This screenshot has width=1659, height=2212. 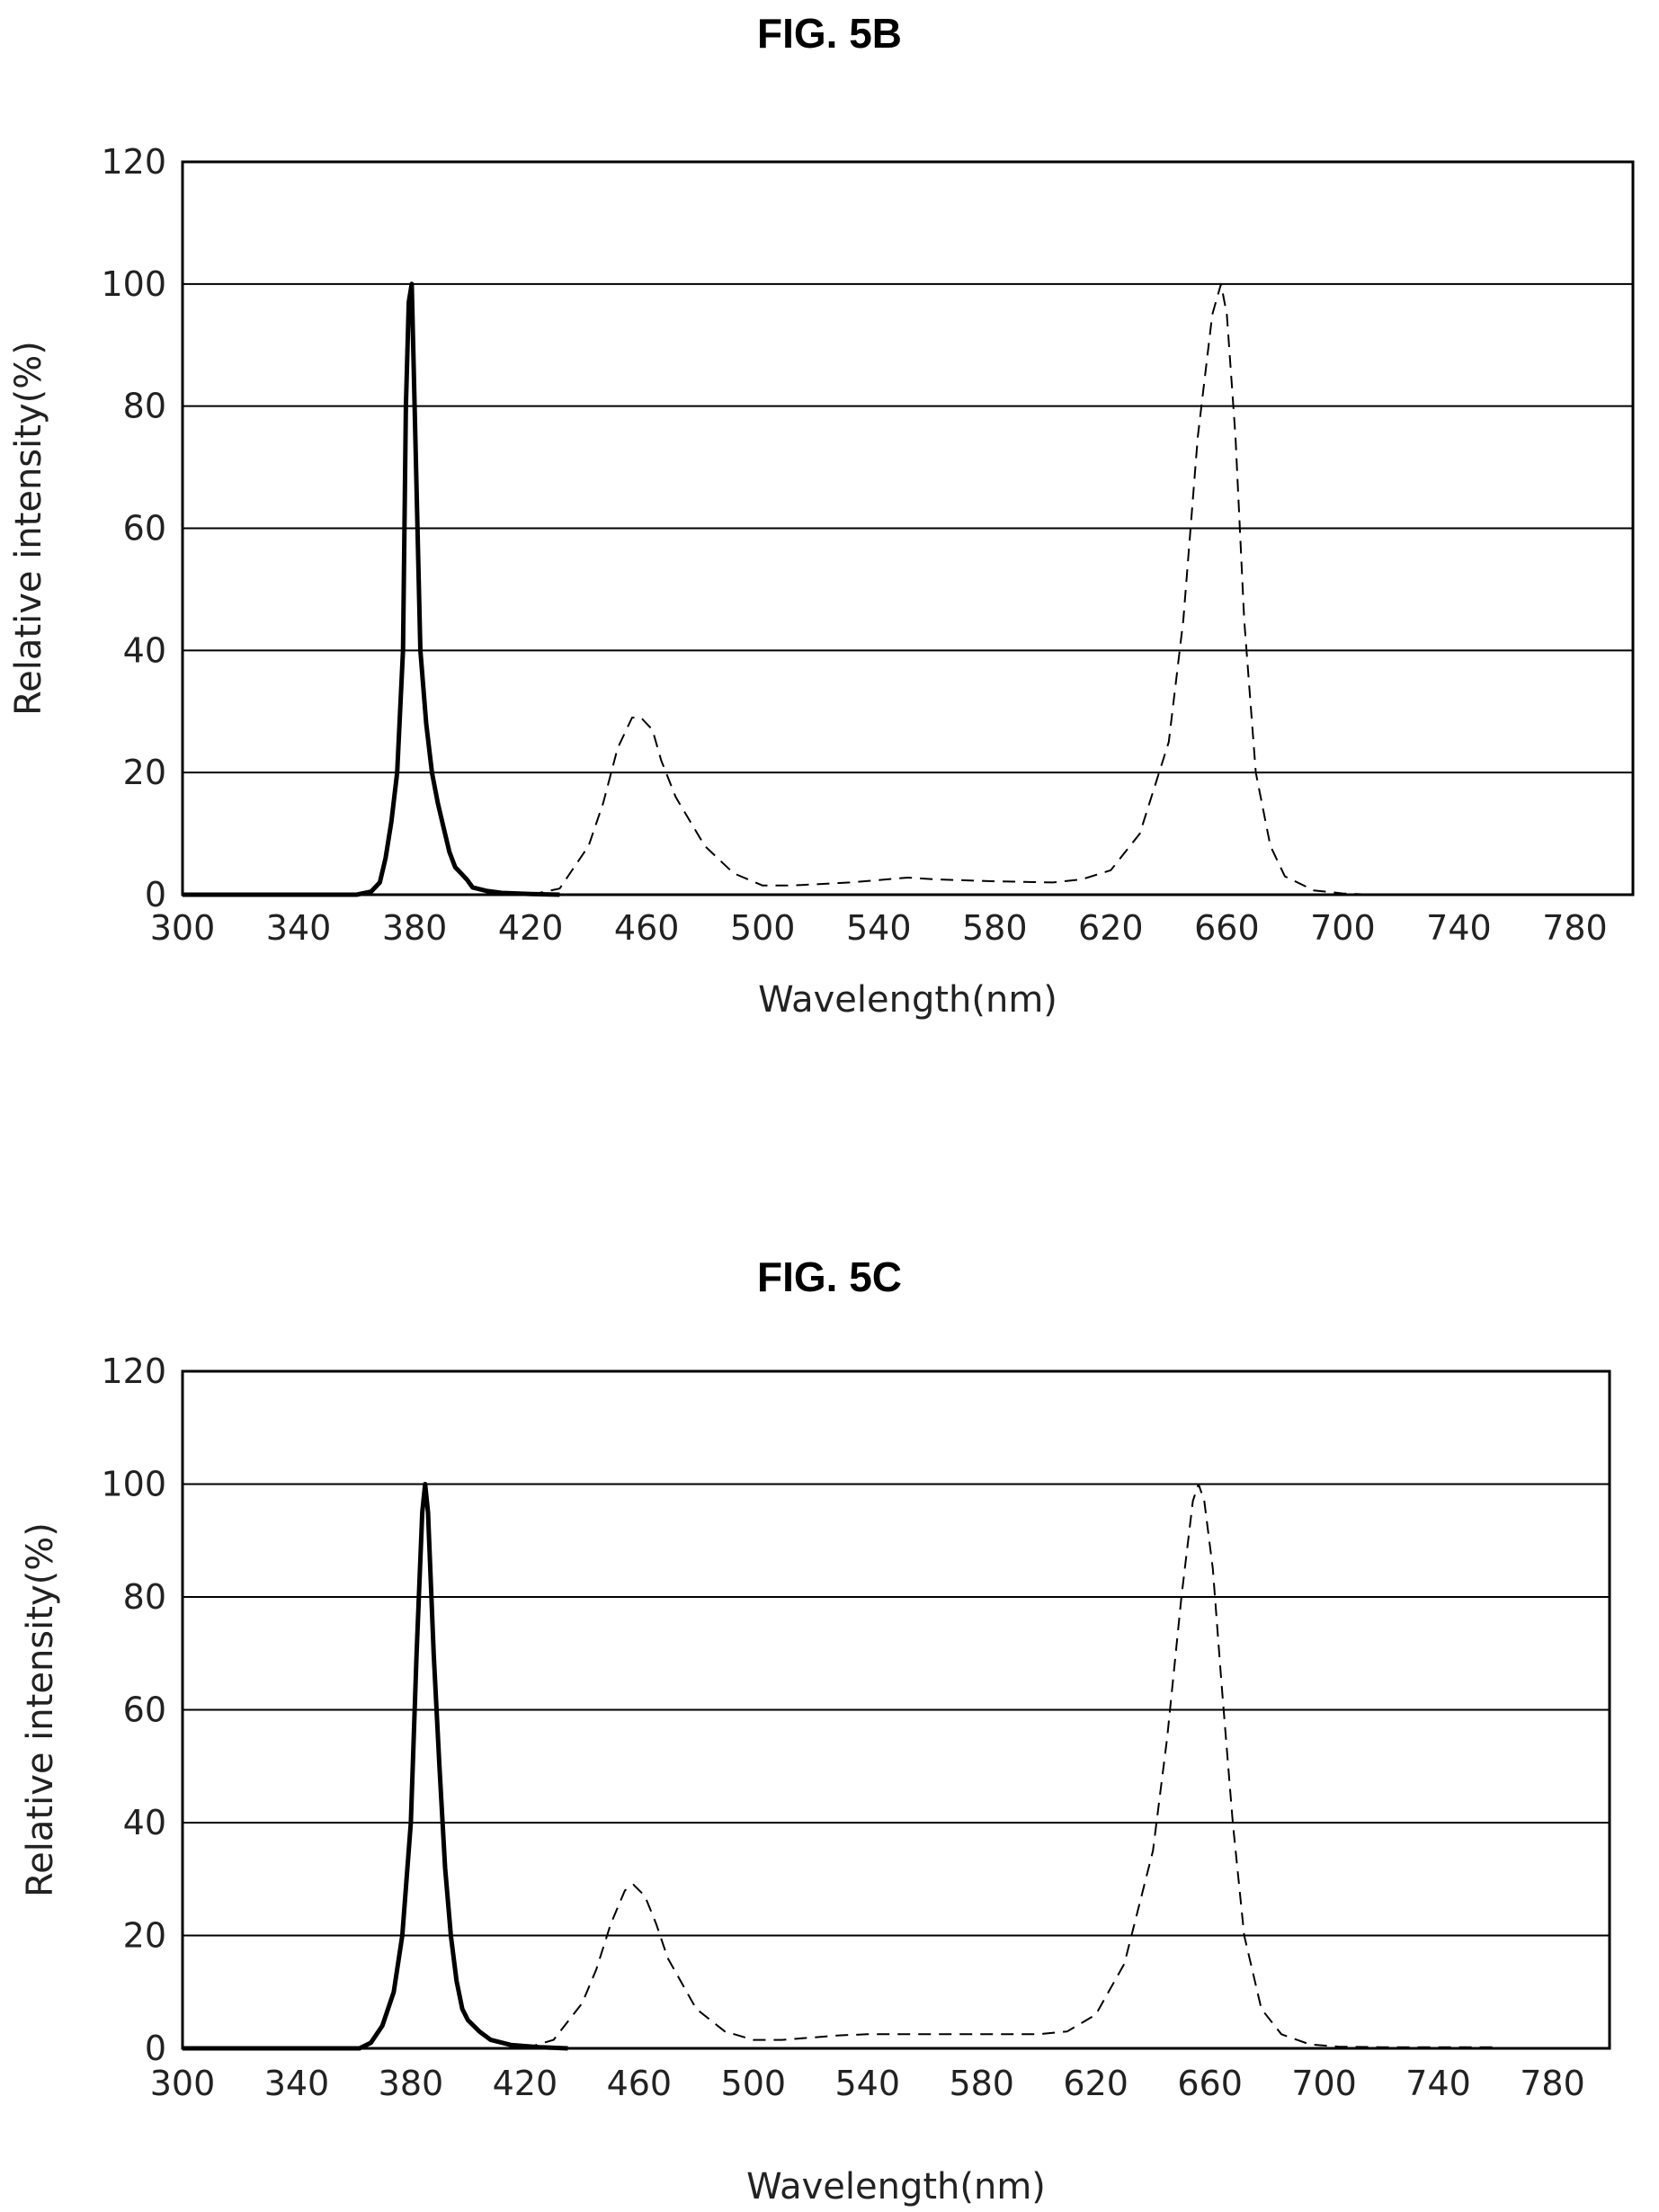 What do you see at coordinates (829, 33) in the screenshot?
I see `chart-title-5b: FIG. 5B` at bounding box center [829, 33].